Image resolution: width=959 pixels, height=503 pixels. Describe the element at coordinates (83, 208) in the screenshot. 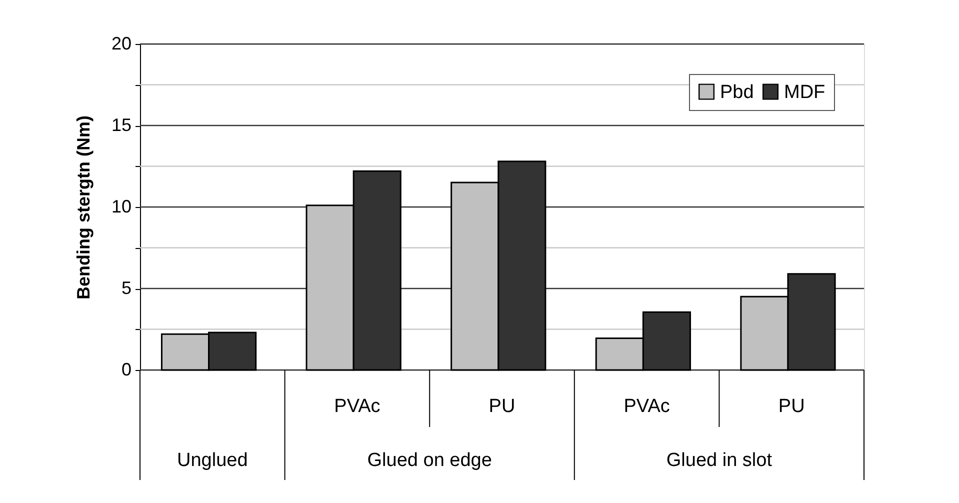

I see `y-axis-title: Bending stergtn (Nm)` at that location.